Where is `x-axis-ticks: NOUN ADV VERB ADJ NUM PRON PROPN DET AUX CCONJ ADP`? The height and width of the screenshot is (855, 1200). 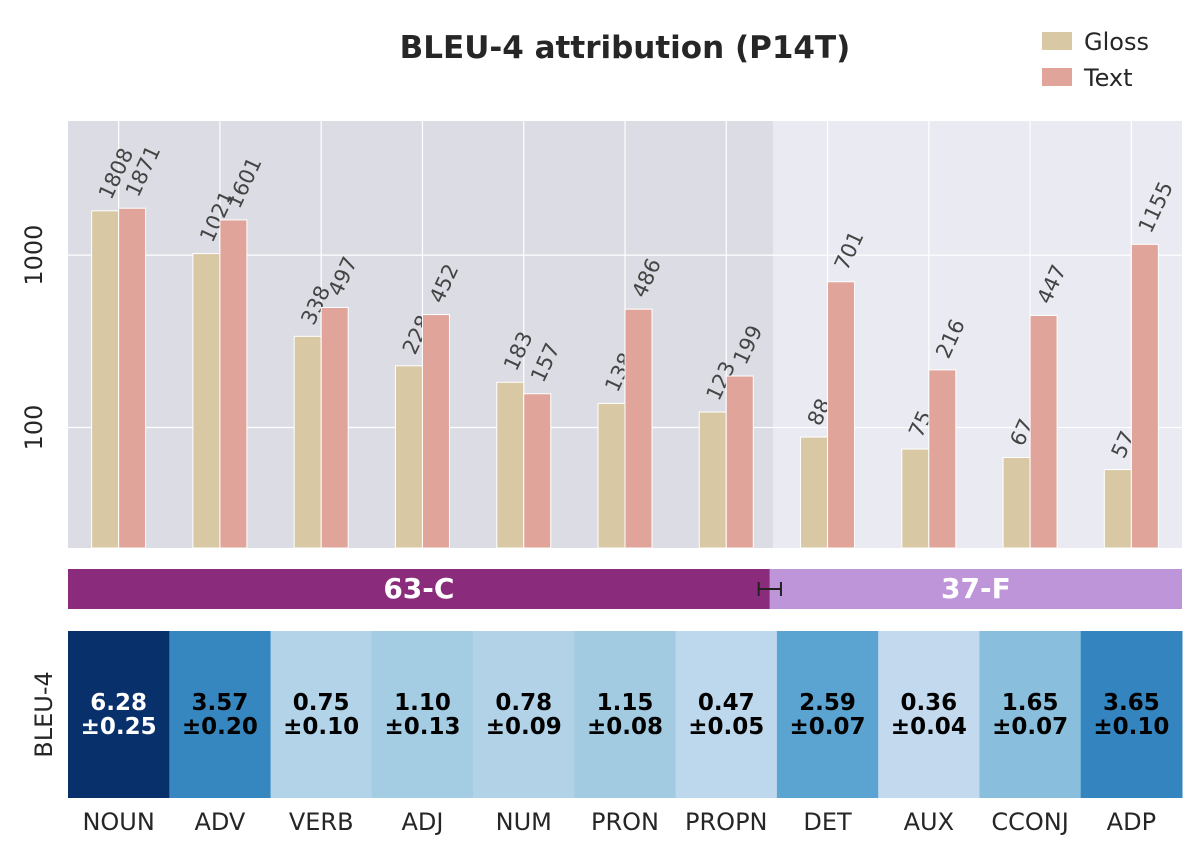 x-axis-ticks: NOUN ADV VERB ADJ NUM PRON PROPN DET AUX CCONJ ADP is located at coordinates (619, 822).